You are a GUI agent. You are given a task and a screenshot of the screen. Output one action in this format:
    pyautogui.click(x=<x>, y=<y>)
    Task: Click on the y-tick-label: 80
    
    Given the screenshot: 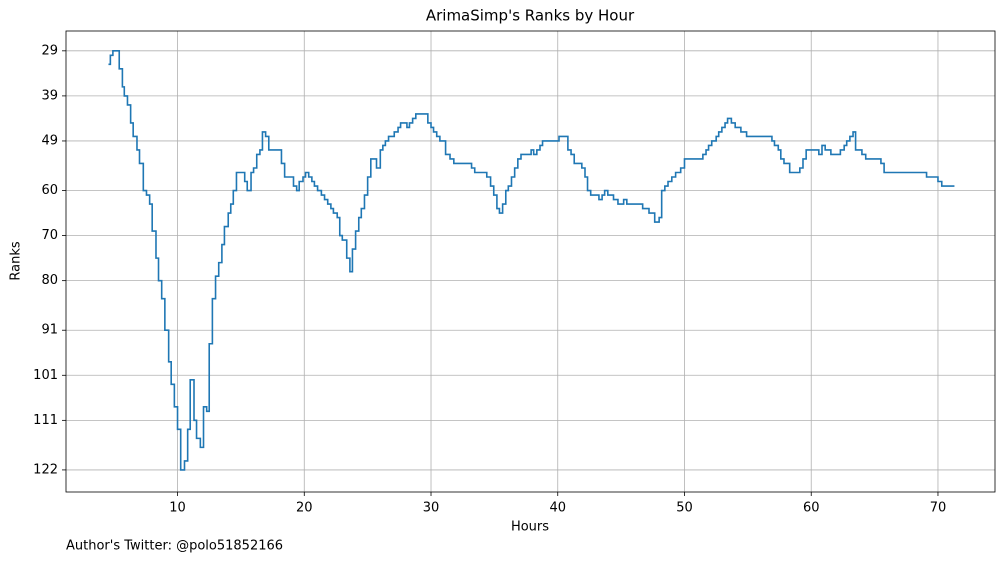 What is the action you would take?
    pyautogui.click(x=49, y=280)
    